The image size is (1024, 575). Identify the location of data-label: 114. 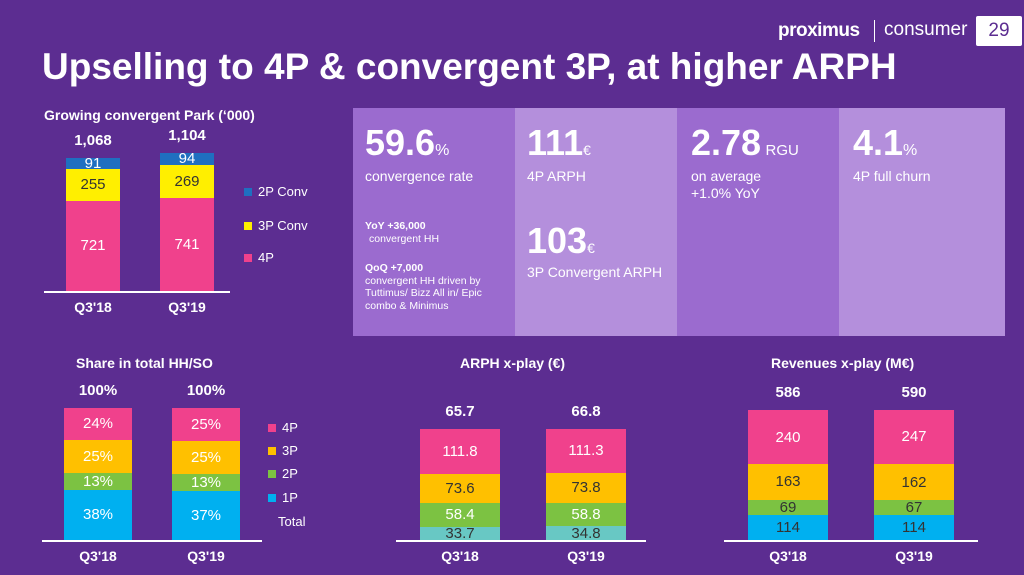
(788, 527).